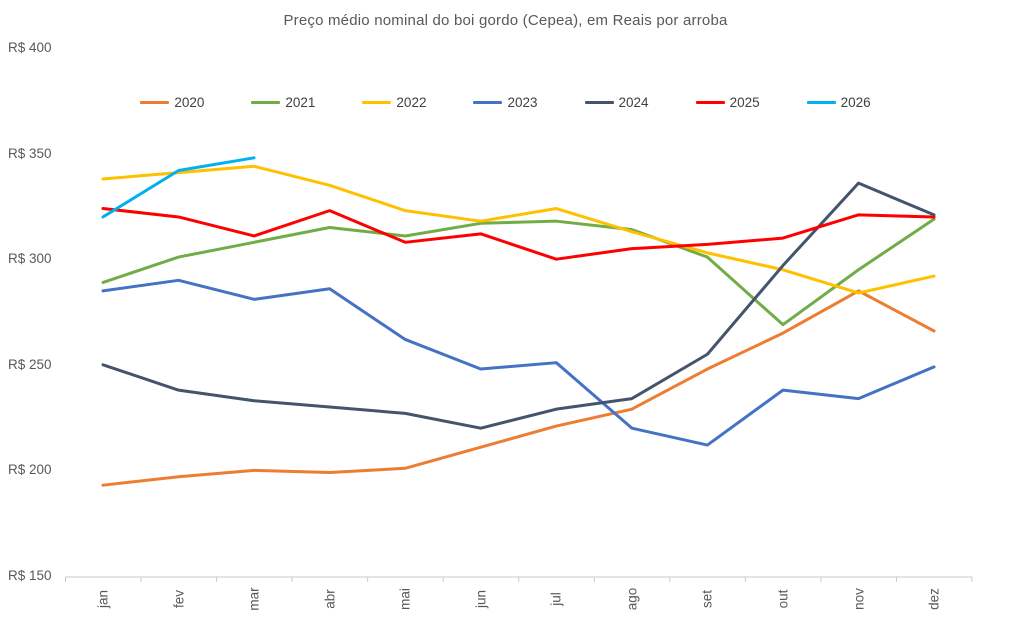  What do you see at coordinates (394, 102) in the screenshot?
I see `legend-item-2022: 2022` at bounding box center [394, 102].